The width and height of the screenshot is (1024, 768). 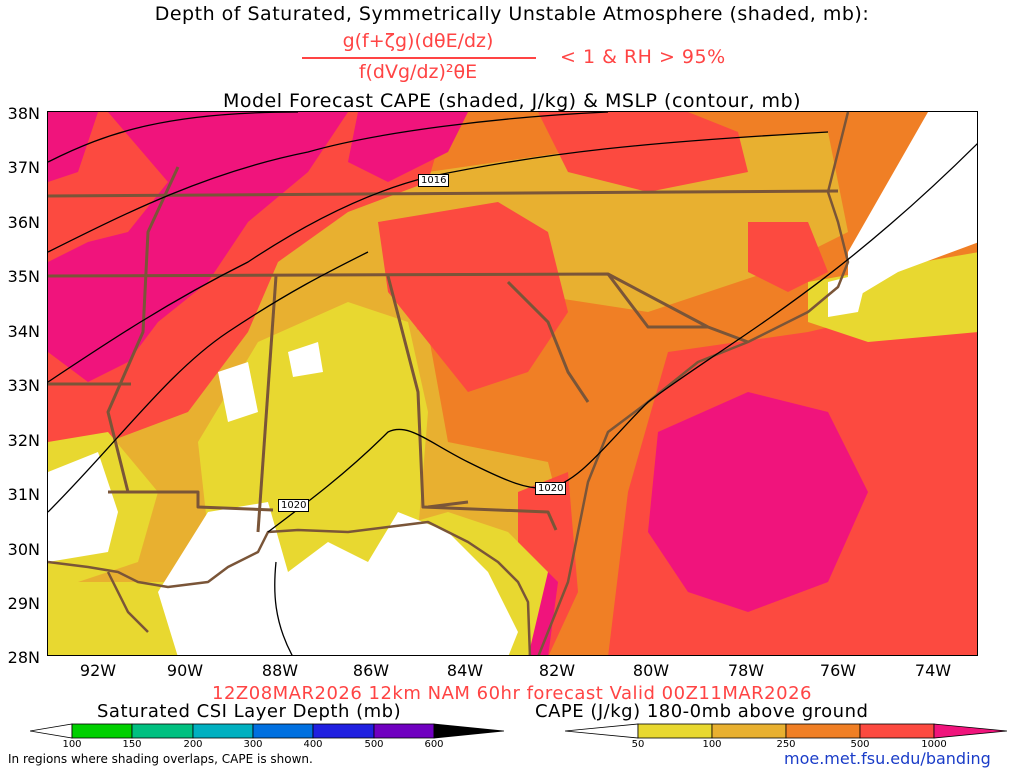 I want to click on csi-tick-label: 400, so click(x=313, y=744).